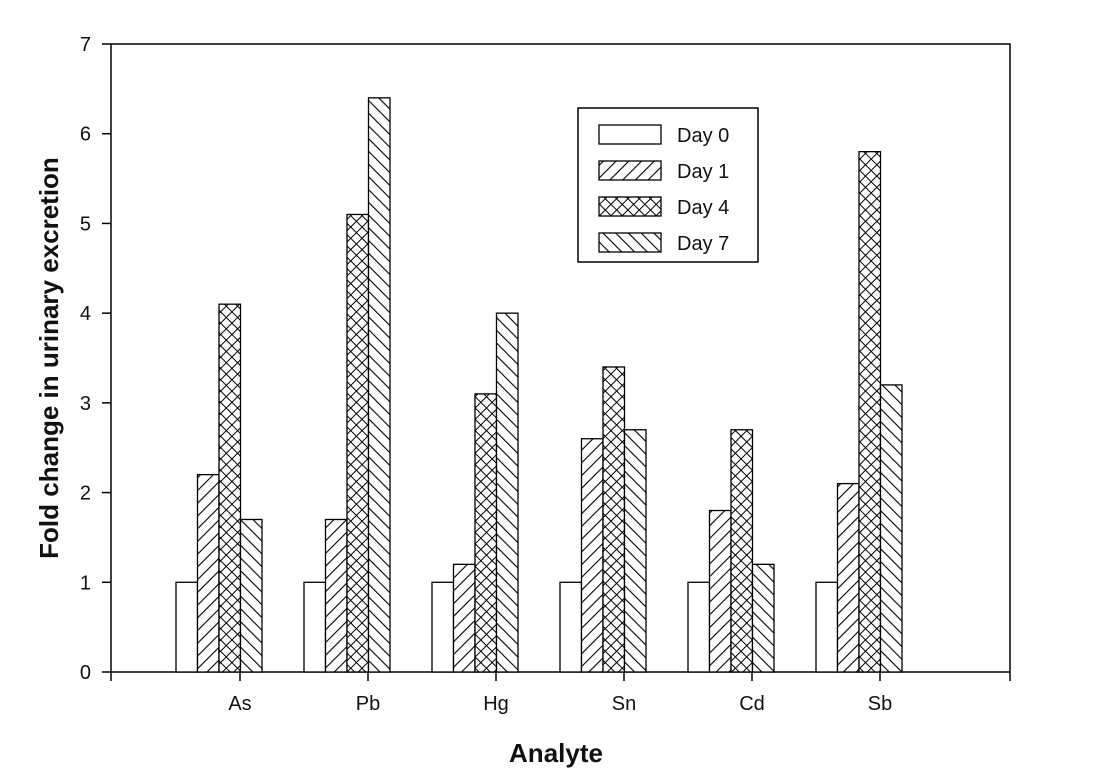  I want to click on x-tick-label: Hg, so click(496, 704).